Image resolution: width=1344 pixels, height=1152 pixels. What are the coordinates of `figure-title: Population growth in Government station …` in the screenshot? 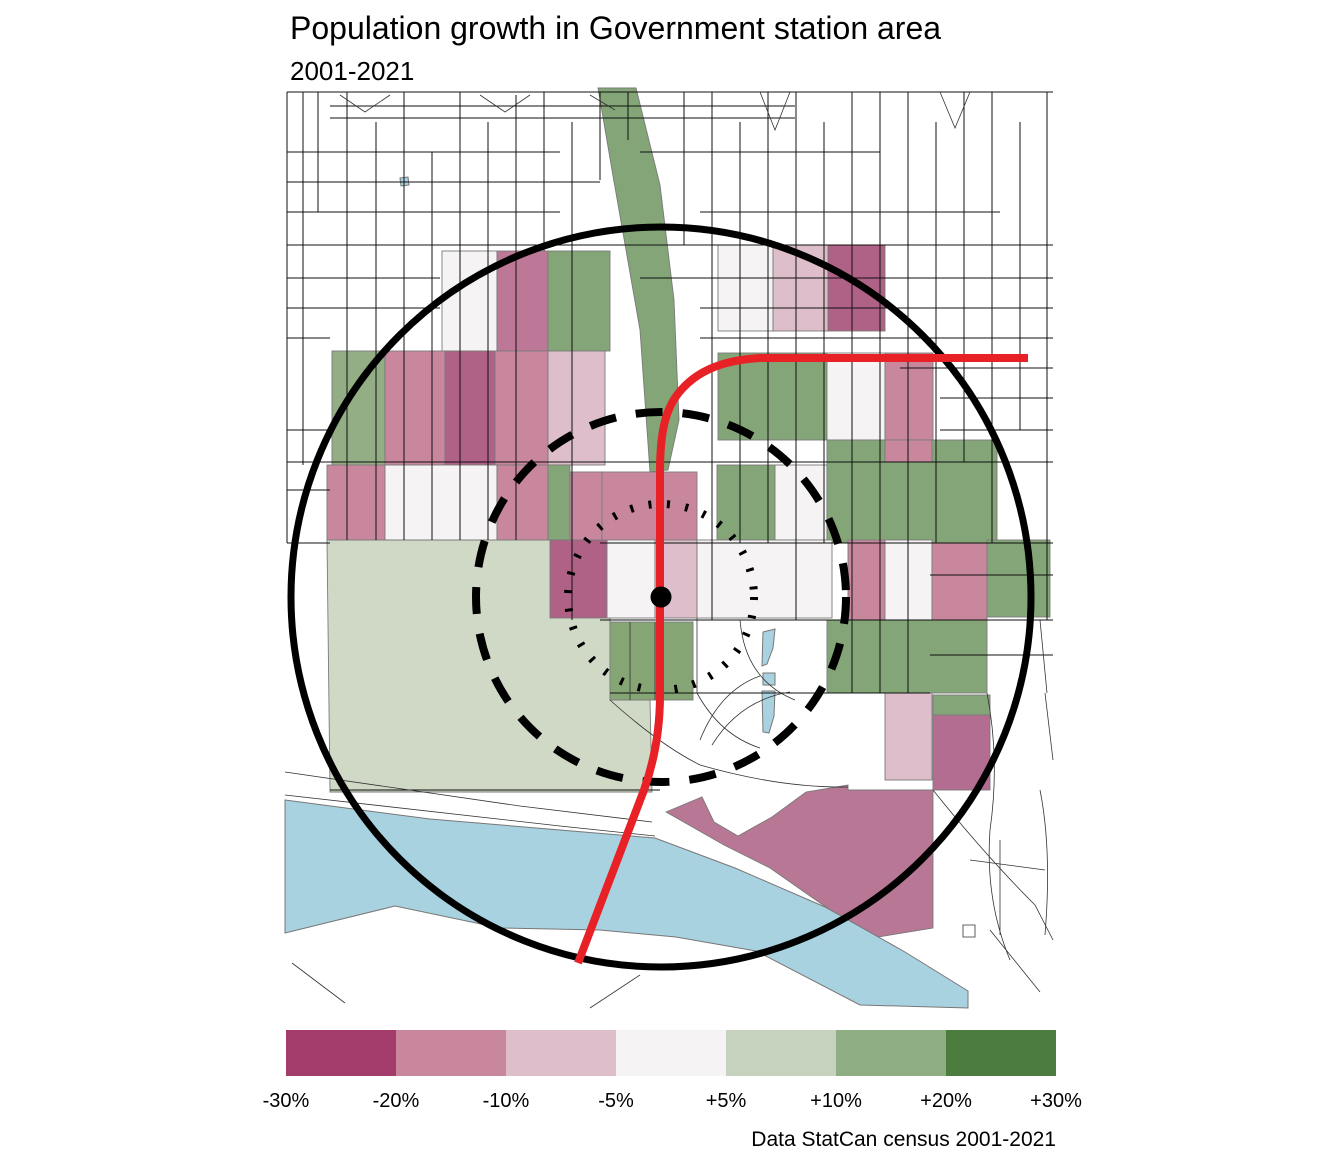 It's located at (616, 28).